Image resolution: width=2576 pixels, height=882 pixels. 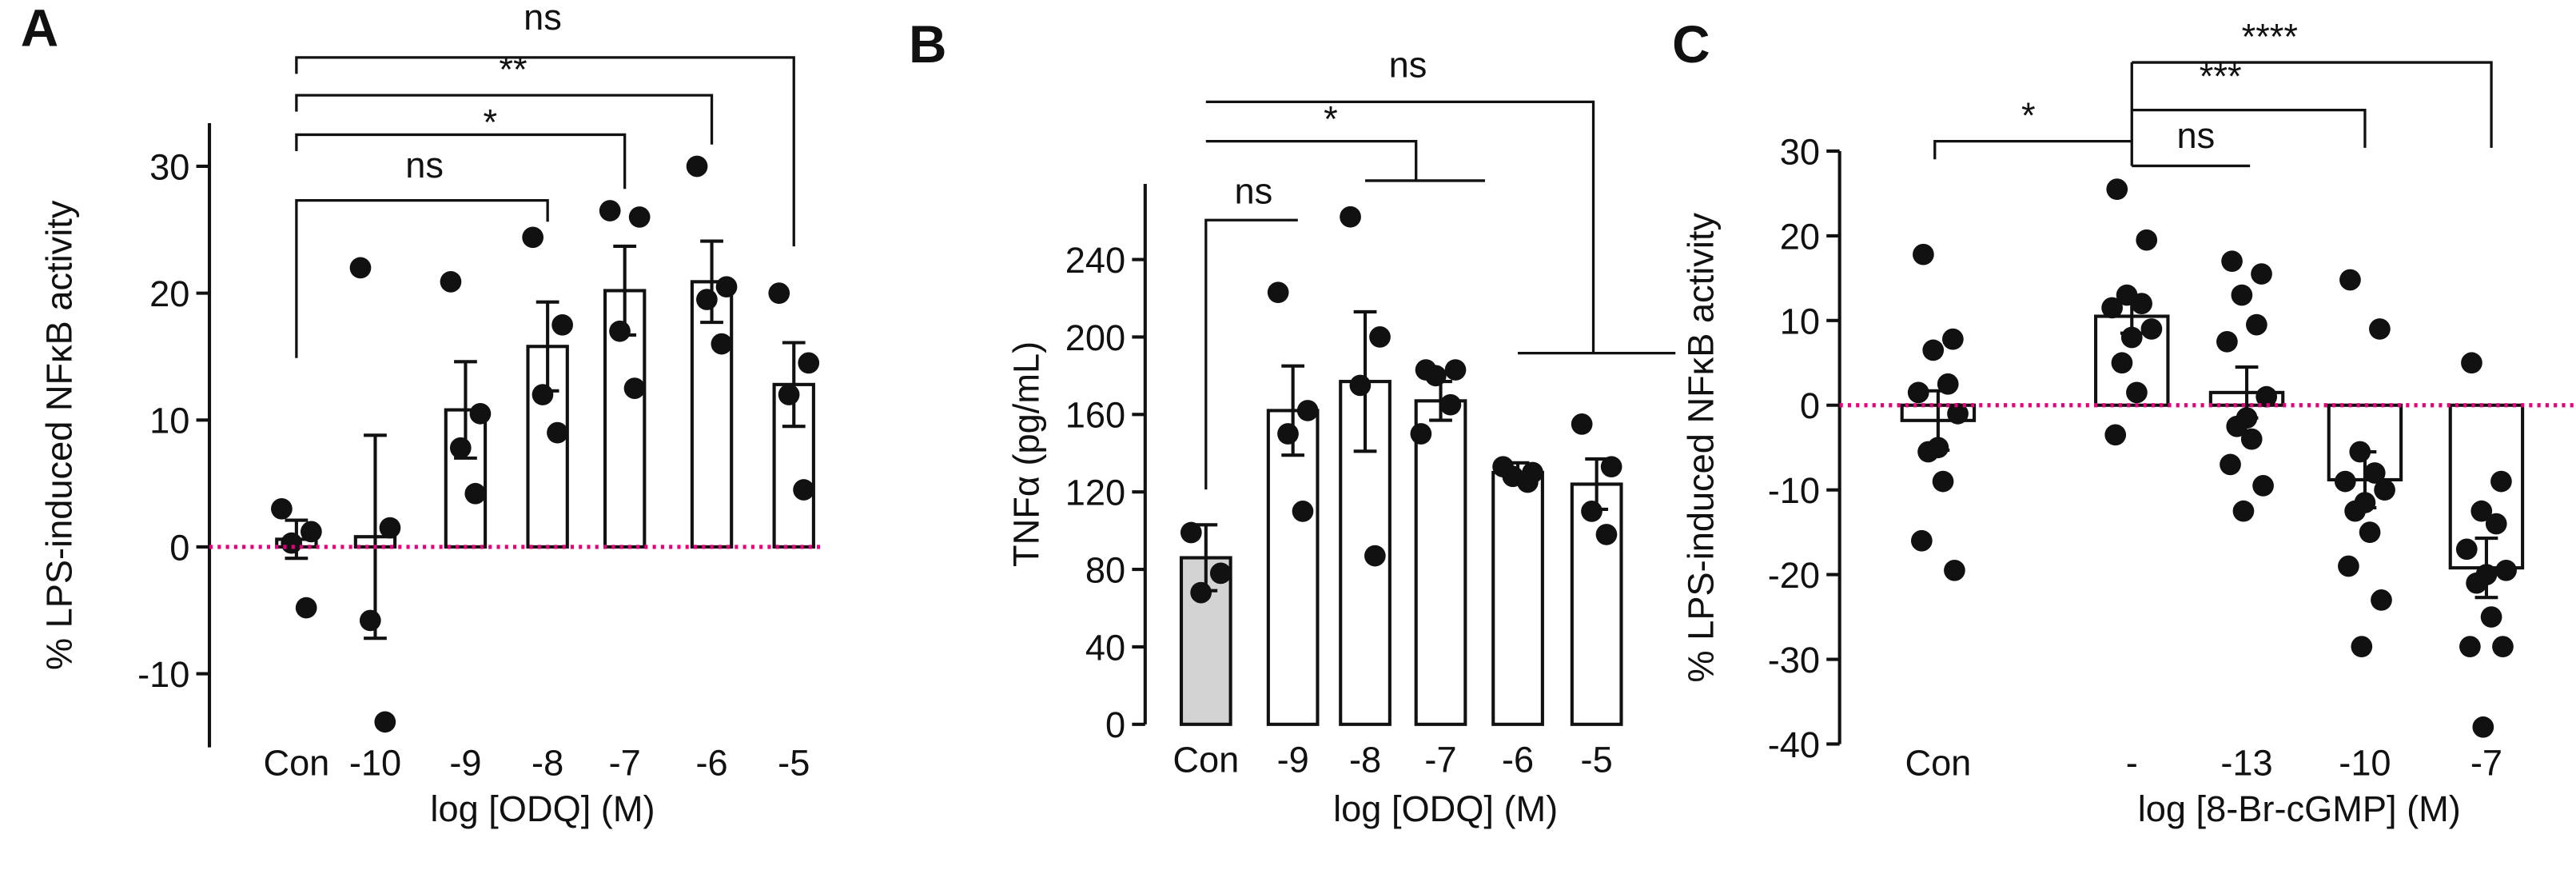 What do you see at coordinates (1440, 760) in the screenshot?
I see `x-tick-label: -7` at bounding box center [1440, 760].